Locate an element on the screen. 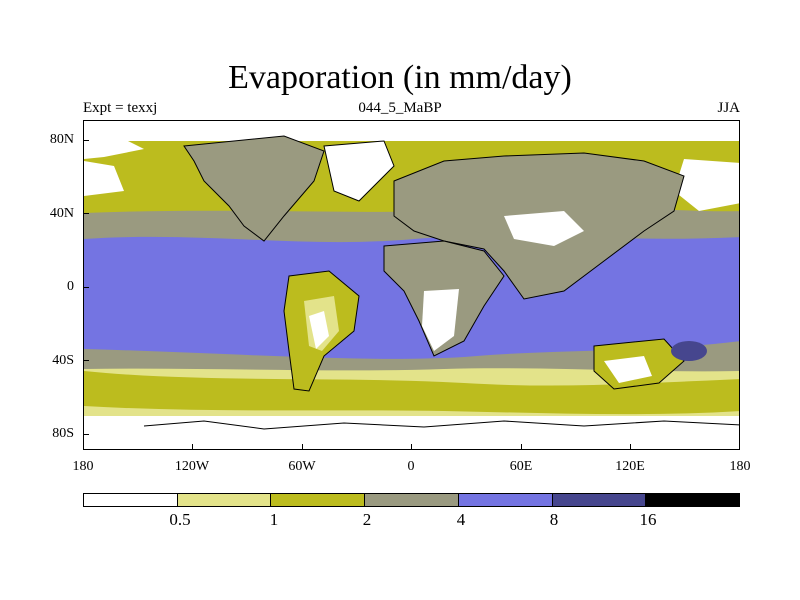  lon-label-120w: 120W is located at coordinates (192, 466).